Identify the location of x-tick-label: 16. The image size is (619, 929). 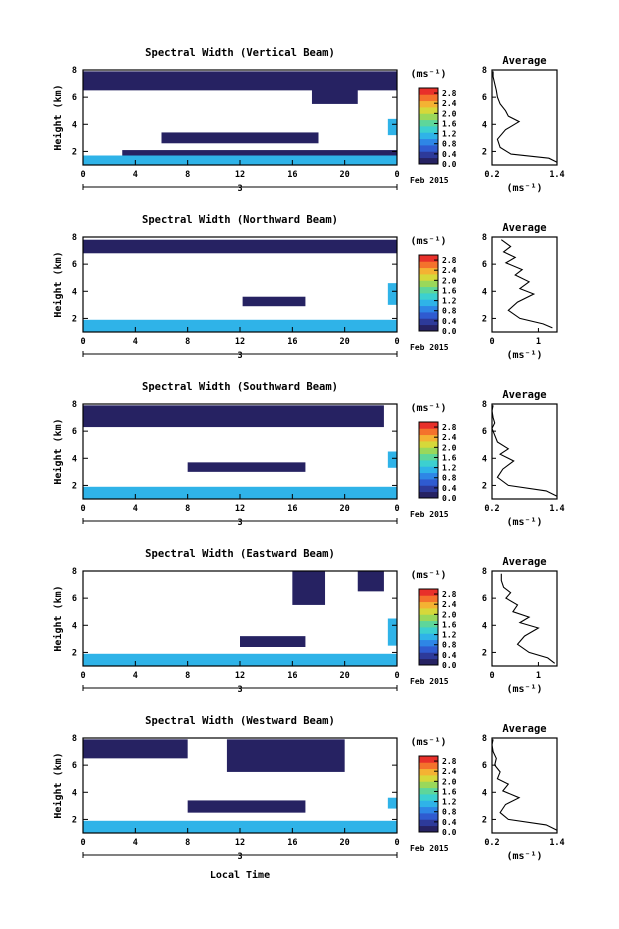
(292, 175).